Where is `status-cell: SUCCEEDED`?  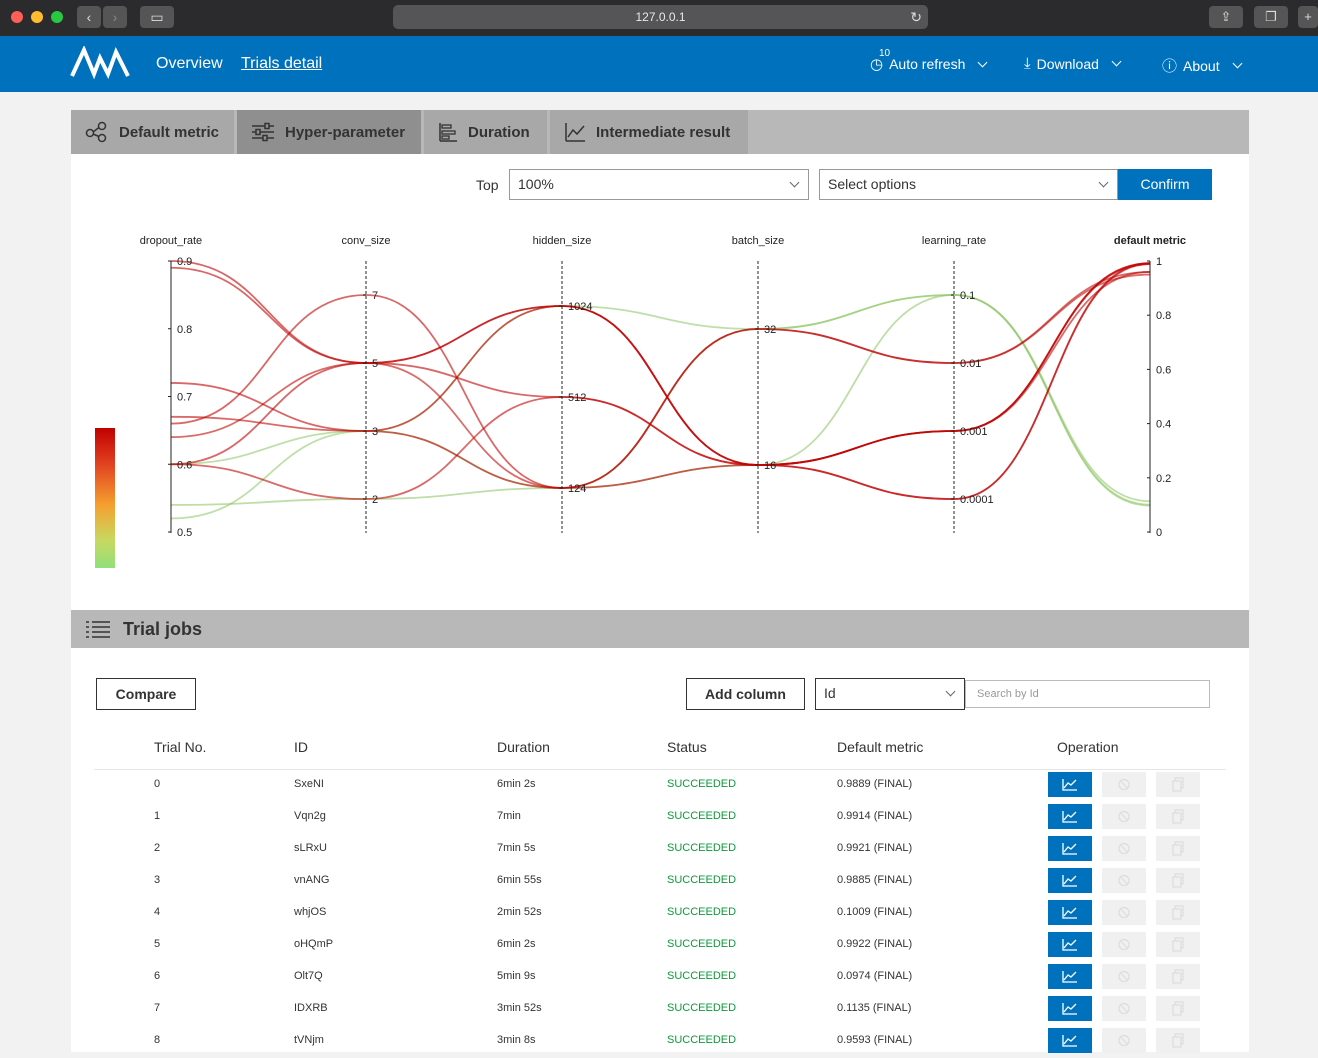
status-cell: SUCCEEDED is located at coordinates (702, 784).